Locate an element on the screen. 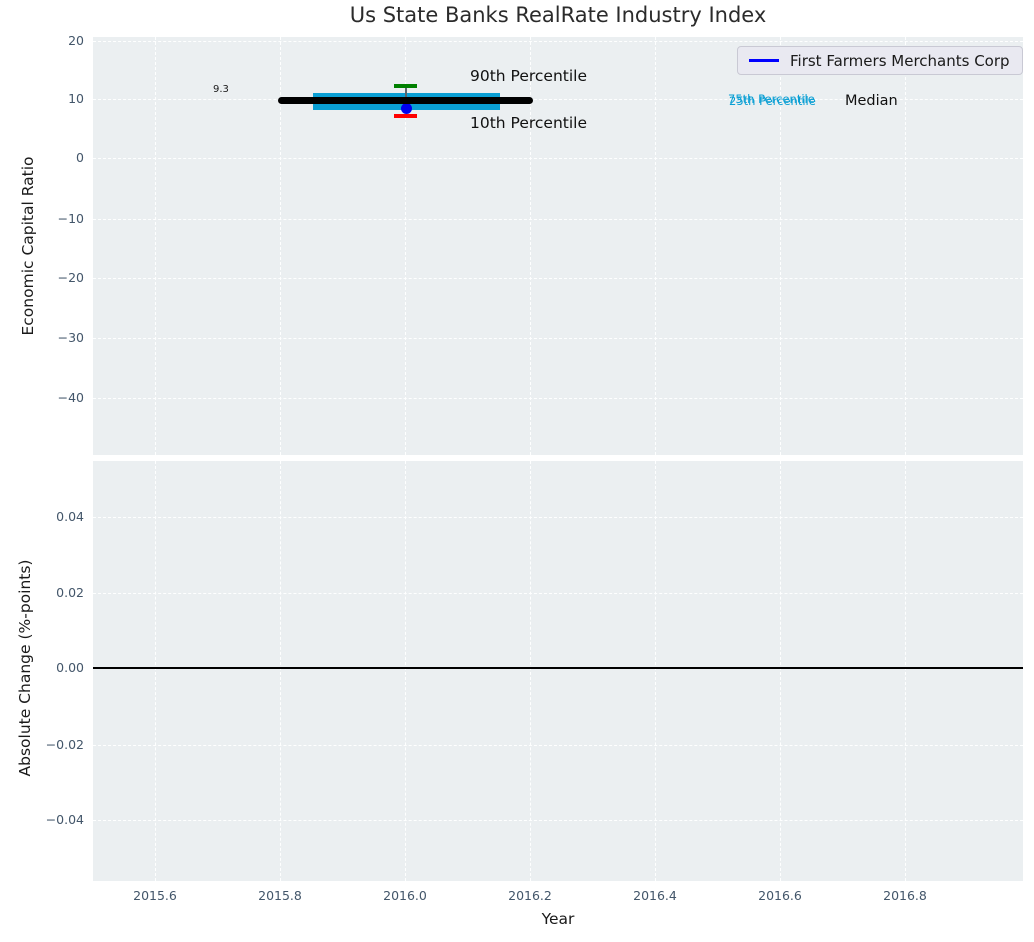 The height and width of the screenshot is (942, 1034). xtick-label: 2015.6 is located at coordinates (155, 895).